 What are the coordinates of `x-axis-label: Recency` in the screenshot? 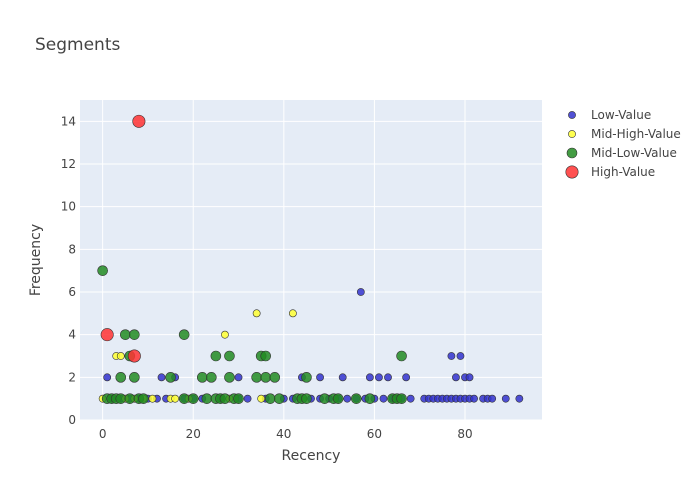 It's located at (311, 456).